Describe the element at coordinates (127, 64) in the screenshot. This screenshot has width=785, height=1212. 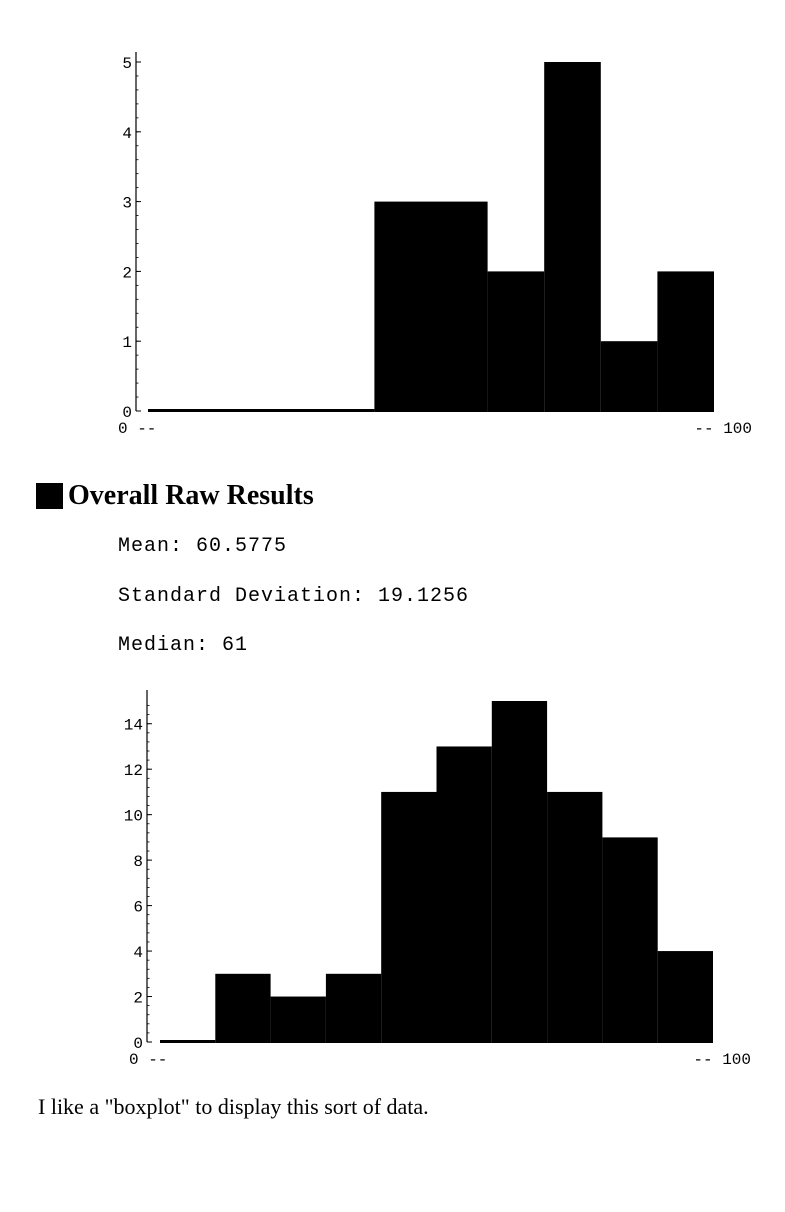
I see `y-tick-label: 5` at that location.